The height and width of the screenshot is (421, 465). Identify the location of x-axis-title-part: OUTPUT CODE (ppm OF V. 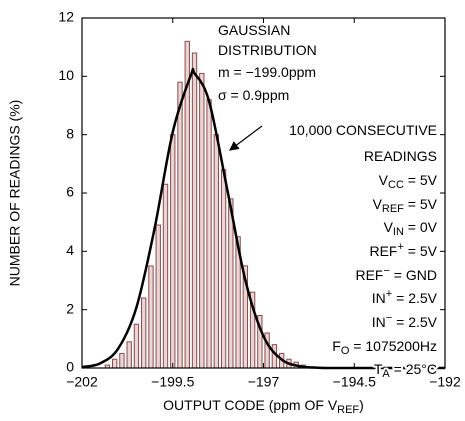
(250, 405).